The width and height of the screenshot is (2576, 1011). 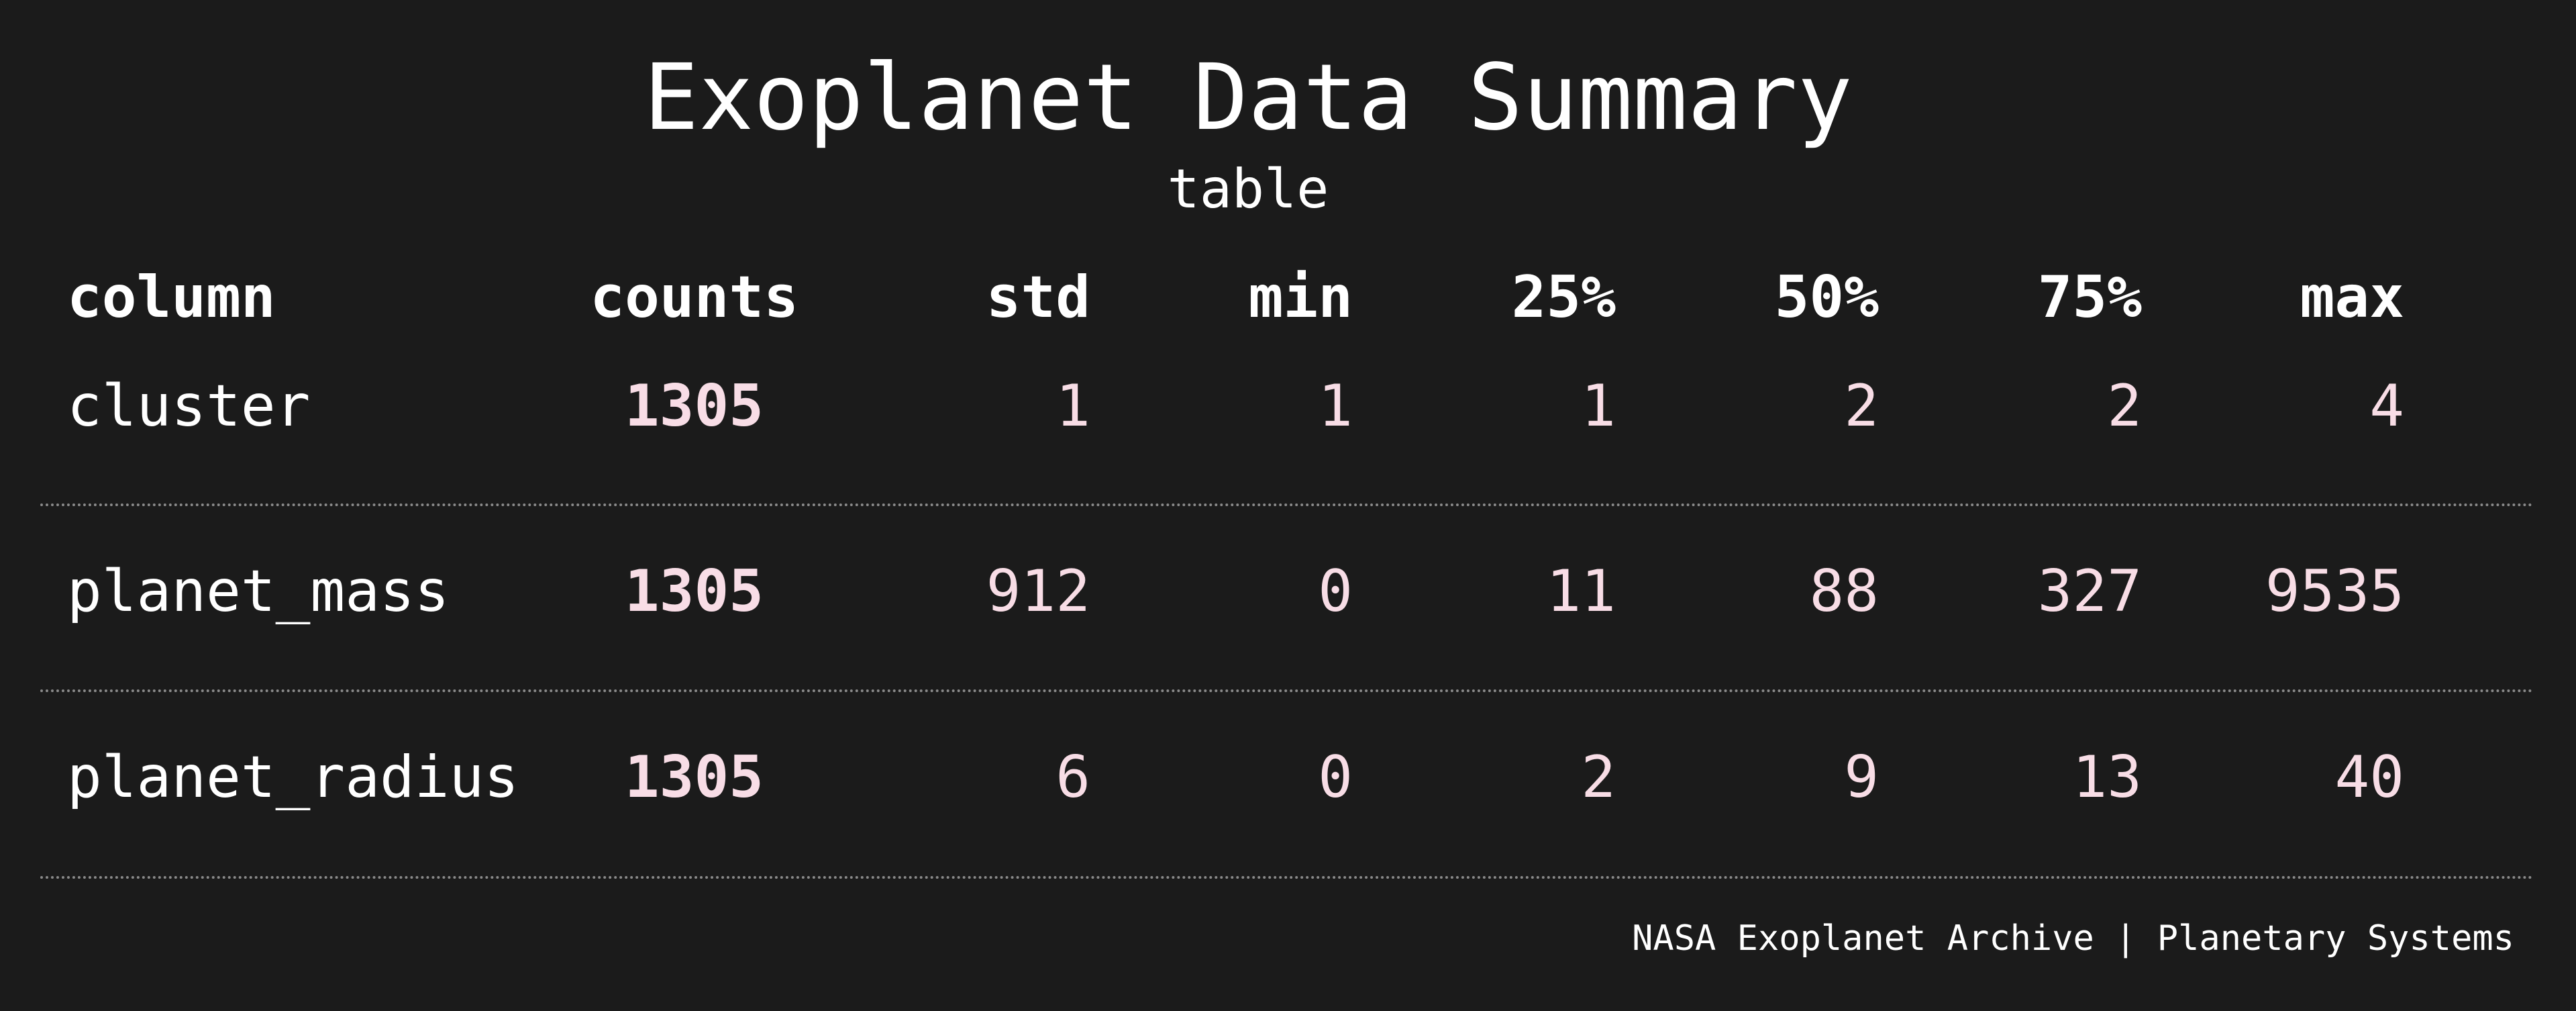 What do you see at coordinates (1072, 777) in the screenshot?
I see `cell-planet-radius-std: 6` at bounding box center [1072, 777].